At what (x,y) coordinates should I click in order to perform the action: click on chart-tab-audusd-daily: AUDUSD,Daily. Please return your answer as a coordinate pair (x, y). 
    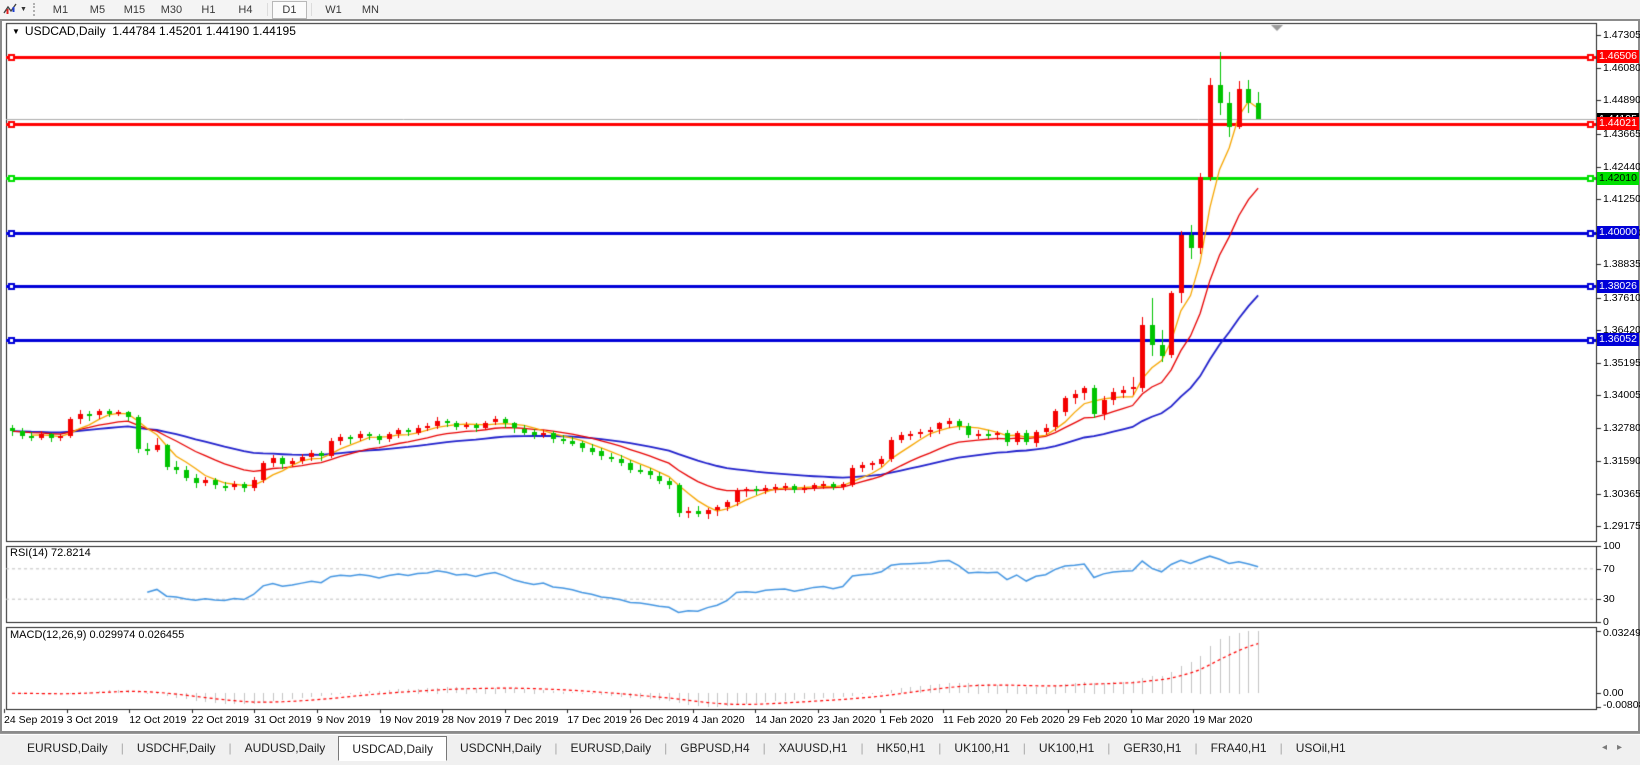
    Looking at the image, I should click on (285, 748).